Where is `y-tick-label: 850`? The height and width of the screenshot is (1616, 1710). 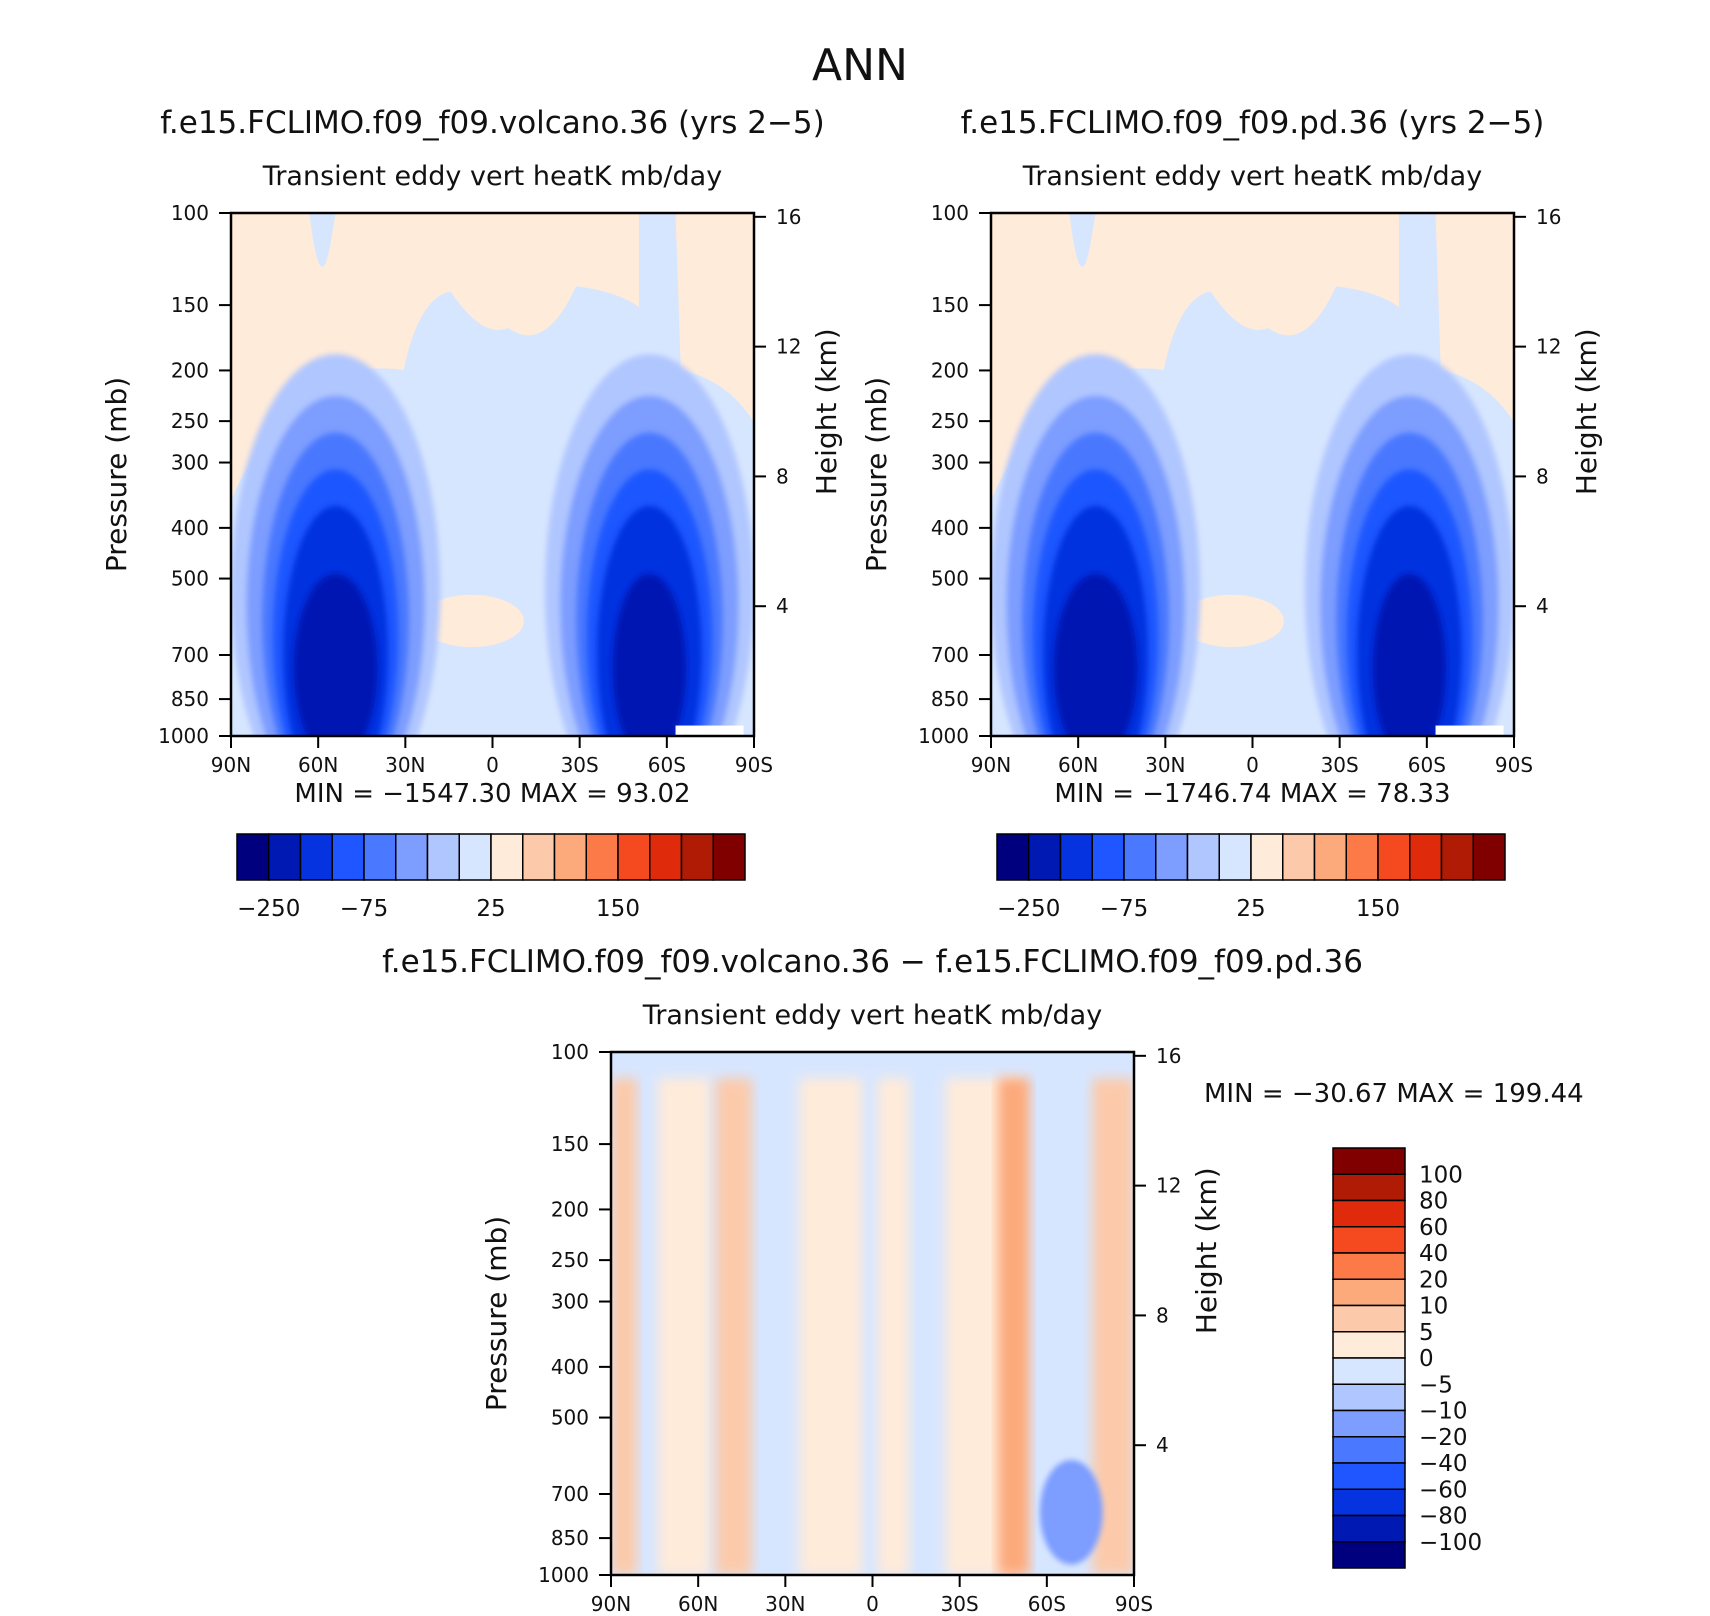 y-tick-label: 850 is located at coordinates (190, 699).